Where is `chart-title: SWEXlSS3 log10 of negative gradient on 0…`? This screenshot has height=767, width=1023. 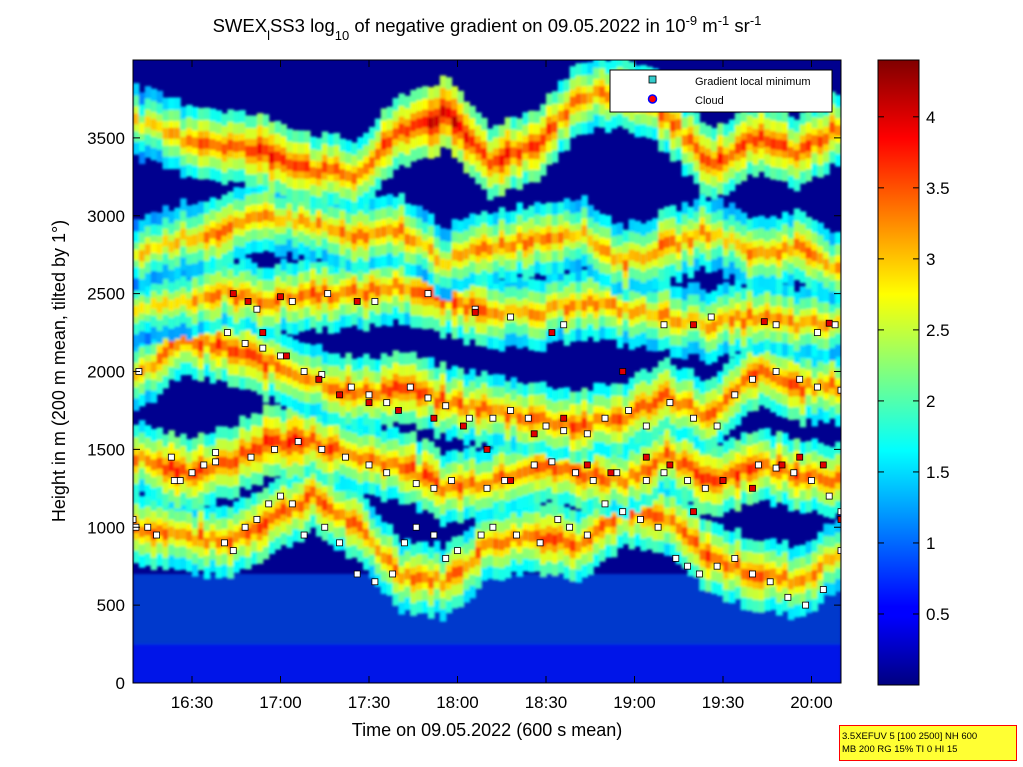
chart-title: SWEXlSS3 log10 of negative gradient on 0… is located at coordinates (487, 28).